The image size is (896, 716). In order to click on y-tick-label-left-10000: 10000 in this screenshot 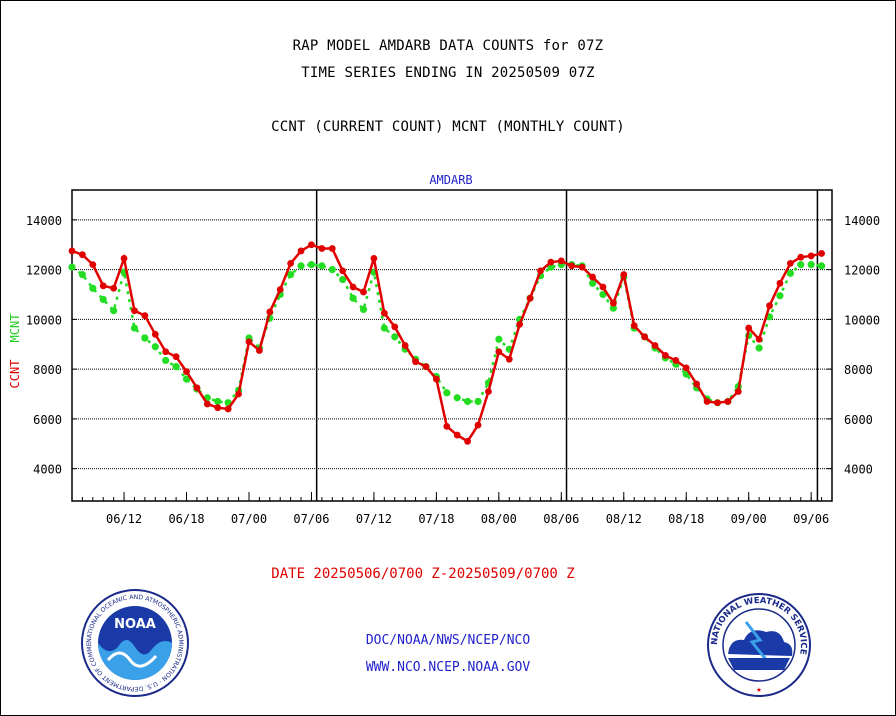, I will do `click(44, 320)`.